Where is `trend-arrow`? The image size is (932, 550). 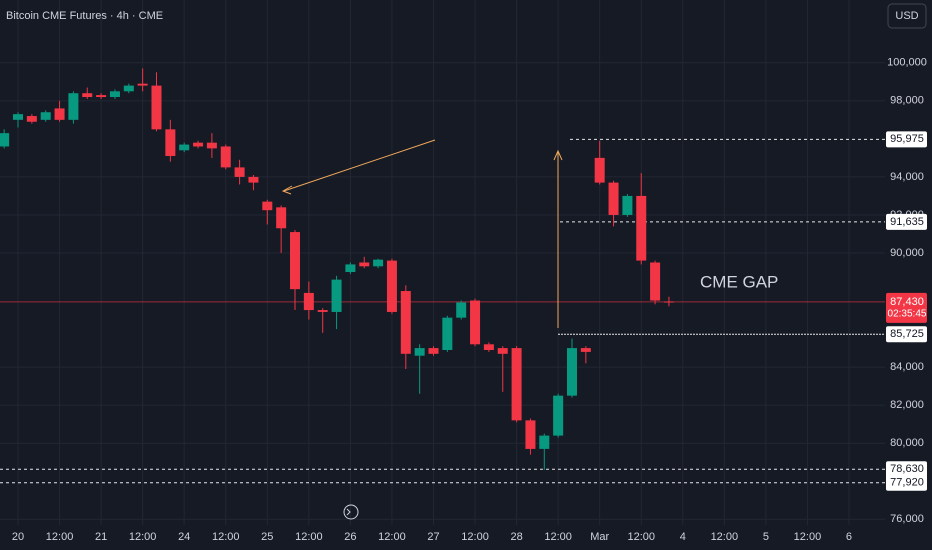 trend-arrow is located at coordinates (359, 165).